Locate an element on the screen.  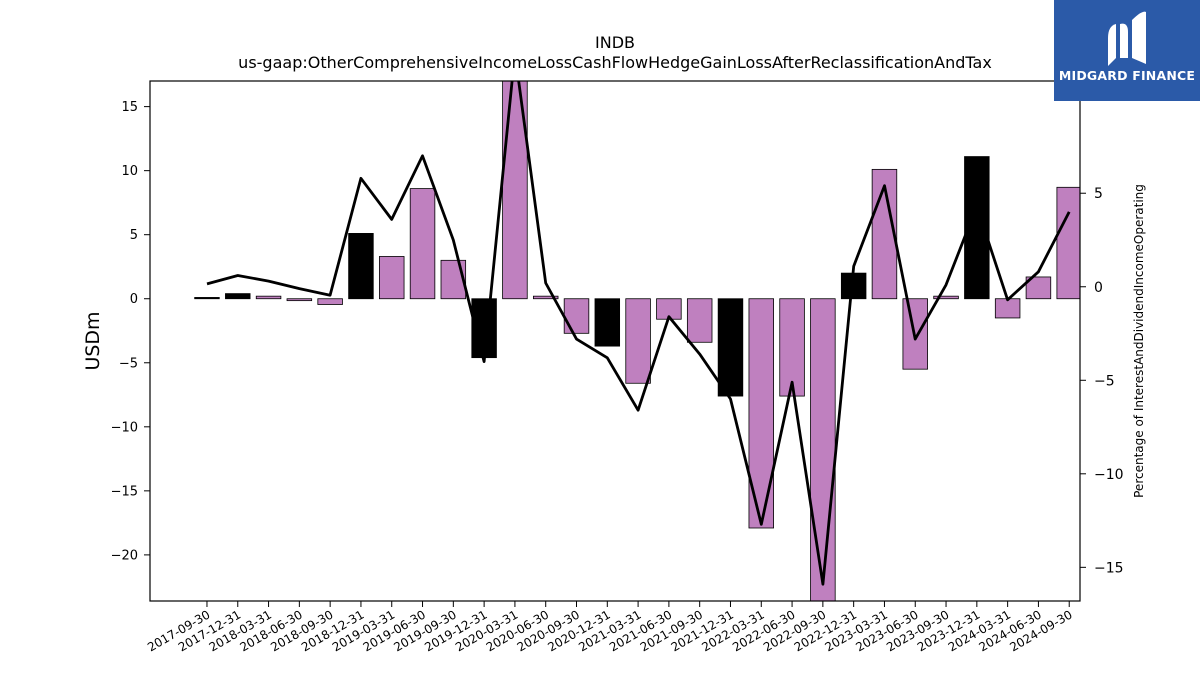
y-tick-label: −15 is located at coordinates (124, 491).